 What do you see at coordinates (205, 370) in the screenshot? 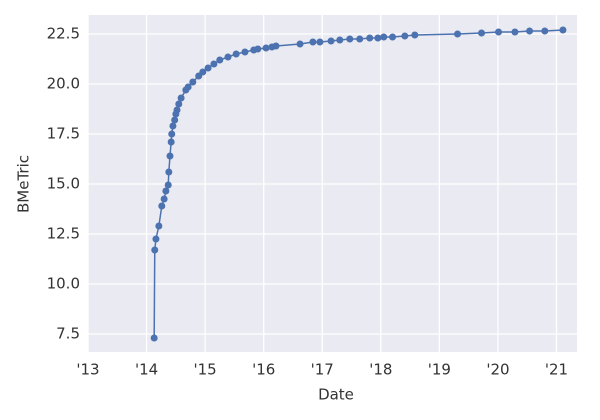
I see `x-tick-label: '15` at bounding box center [205, 370].